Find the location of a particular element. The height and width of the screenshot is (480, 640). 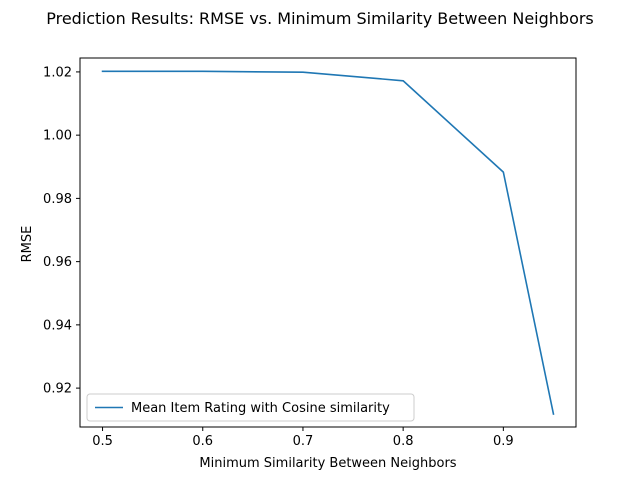

y-tick-label: 0.94 is located at coordinates (57, 325).